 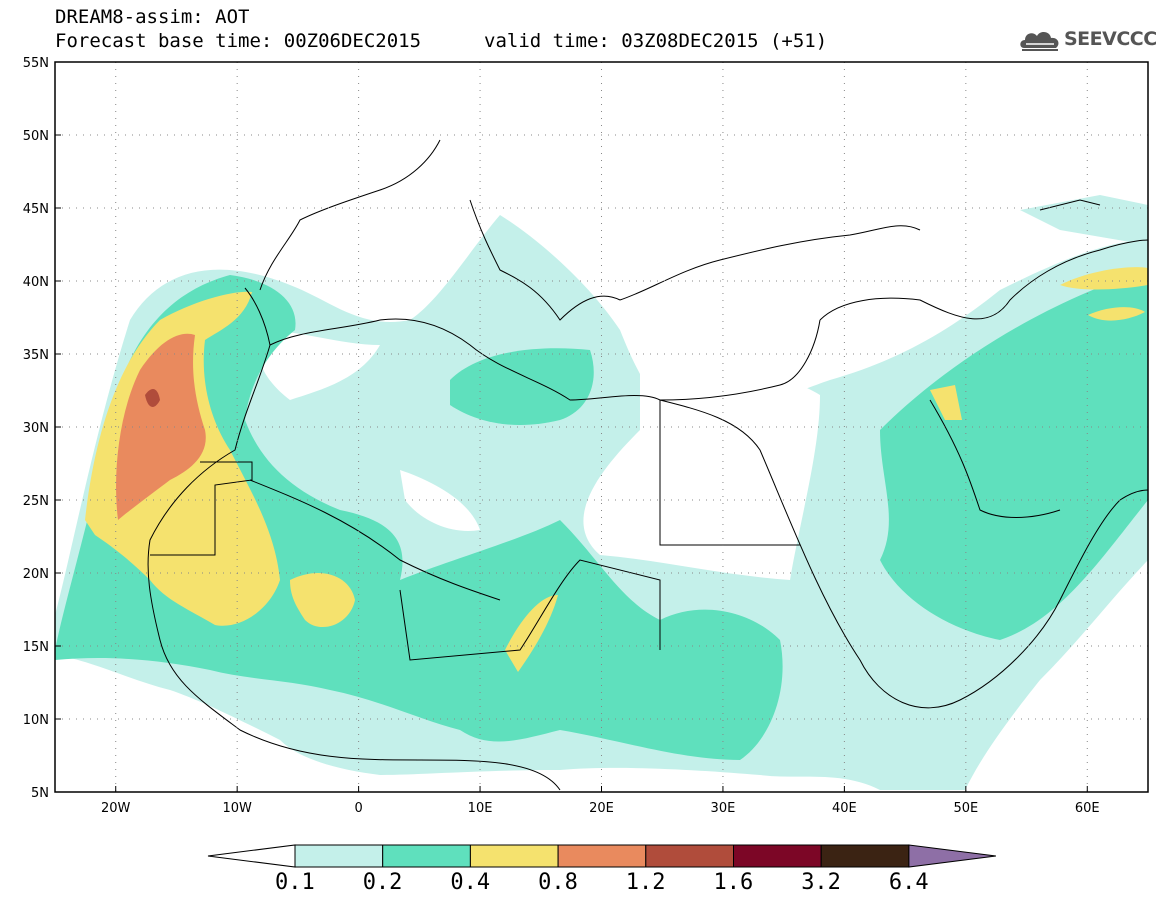 What do you see at coordinates (1039, 41) in the screenshot?
I see `cloud-icon` at bounding box center [1039, 41].